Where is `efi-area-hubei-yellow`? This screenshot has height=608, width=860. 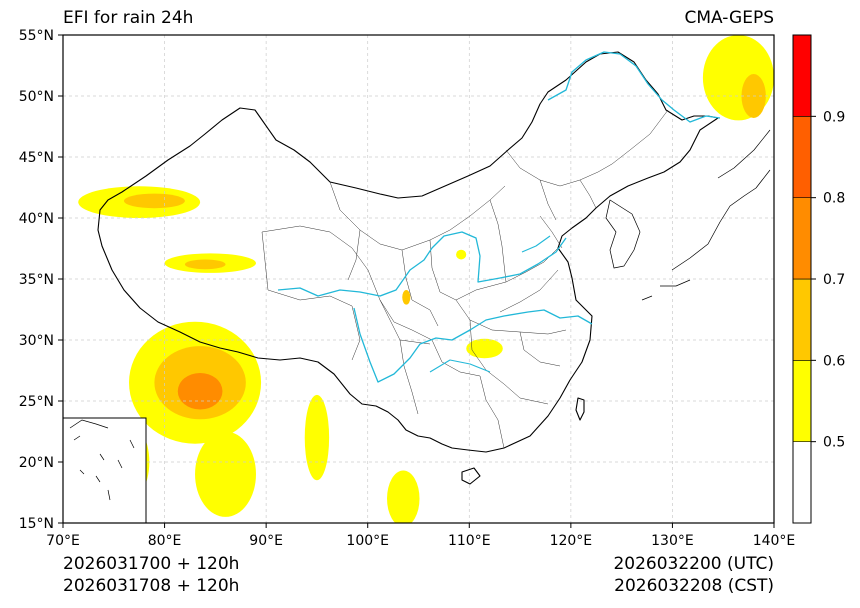 efi-area-hubei-yellow is located at coordinates (484, 348).